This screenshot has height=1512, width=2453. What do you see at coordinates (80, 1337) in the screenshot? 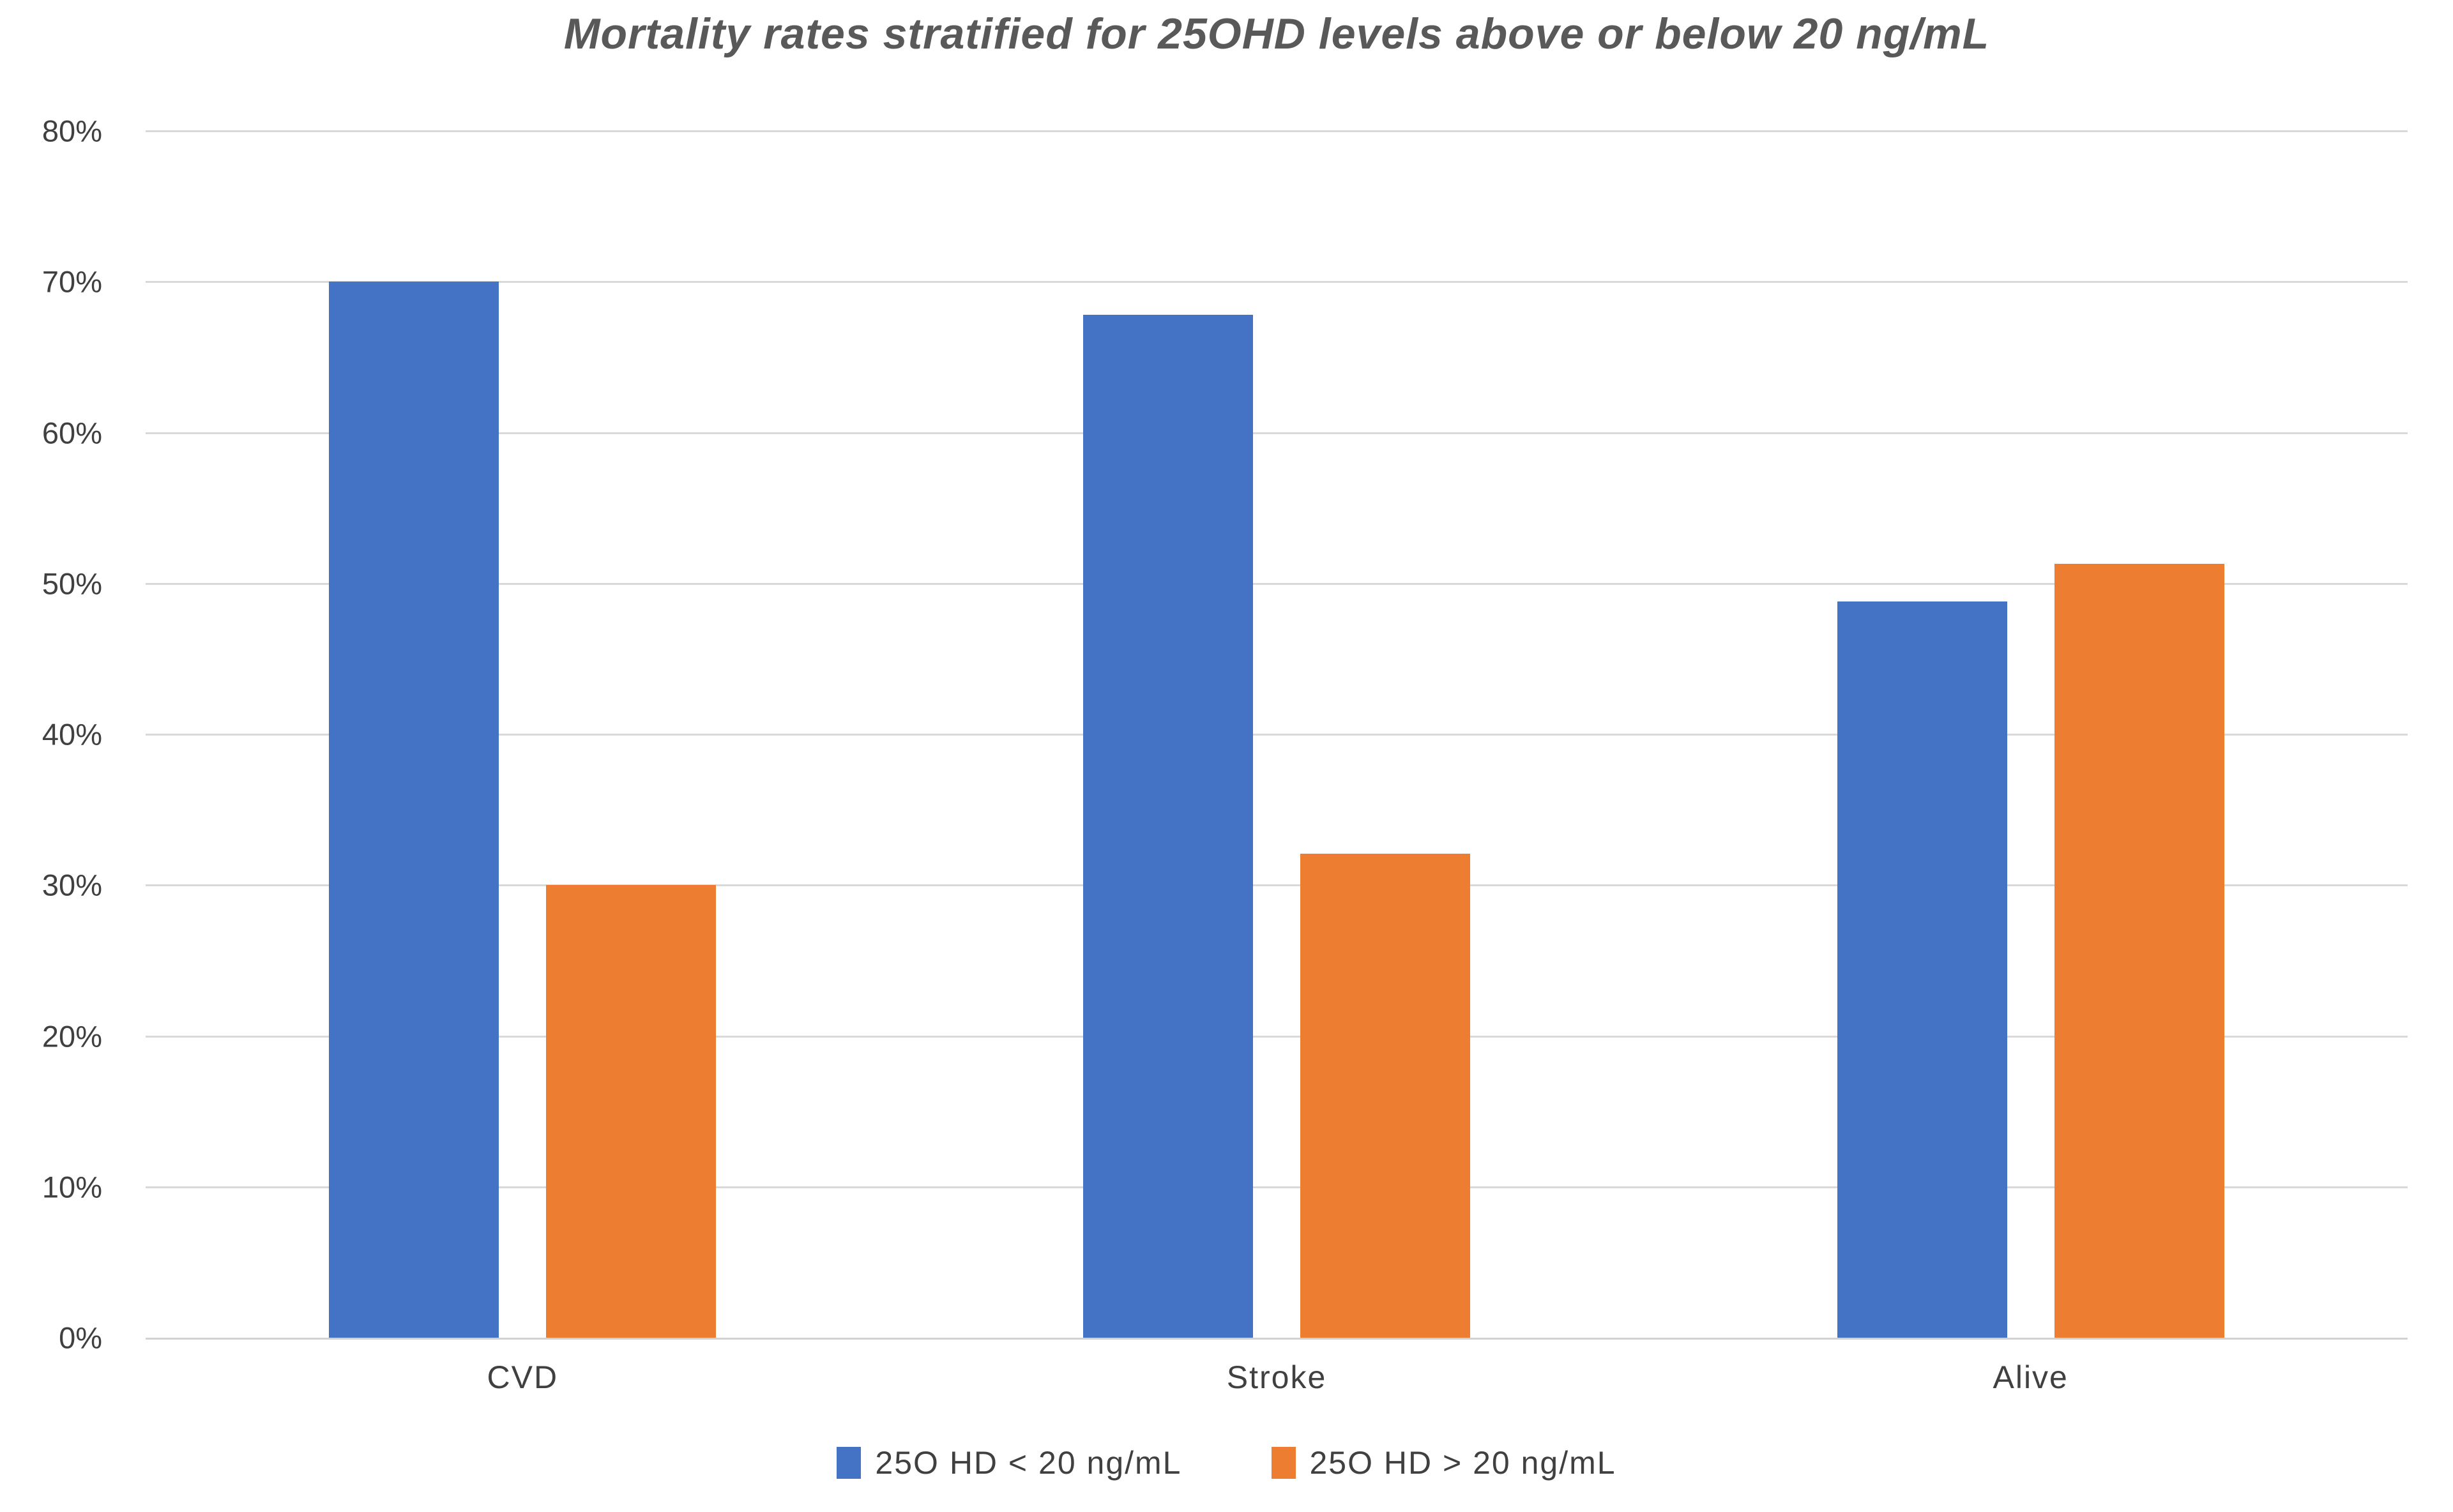
I see `y-tick-label: 0%` at bounding box center [80, 1337].